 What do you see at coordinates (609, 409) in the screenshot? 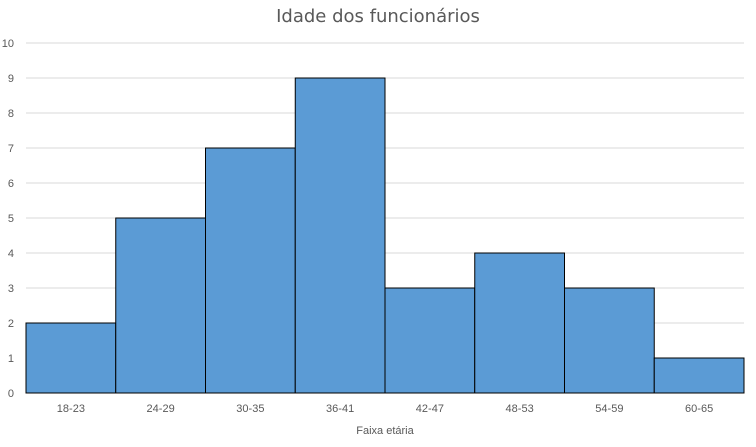
I see `x-tick-label: 54-59` at bounding box center [609, 409].